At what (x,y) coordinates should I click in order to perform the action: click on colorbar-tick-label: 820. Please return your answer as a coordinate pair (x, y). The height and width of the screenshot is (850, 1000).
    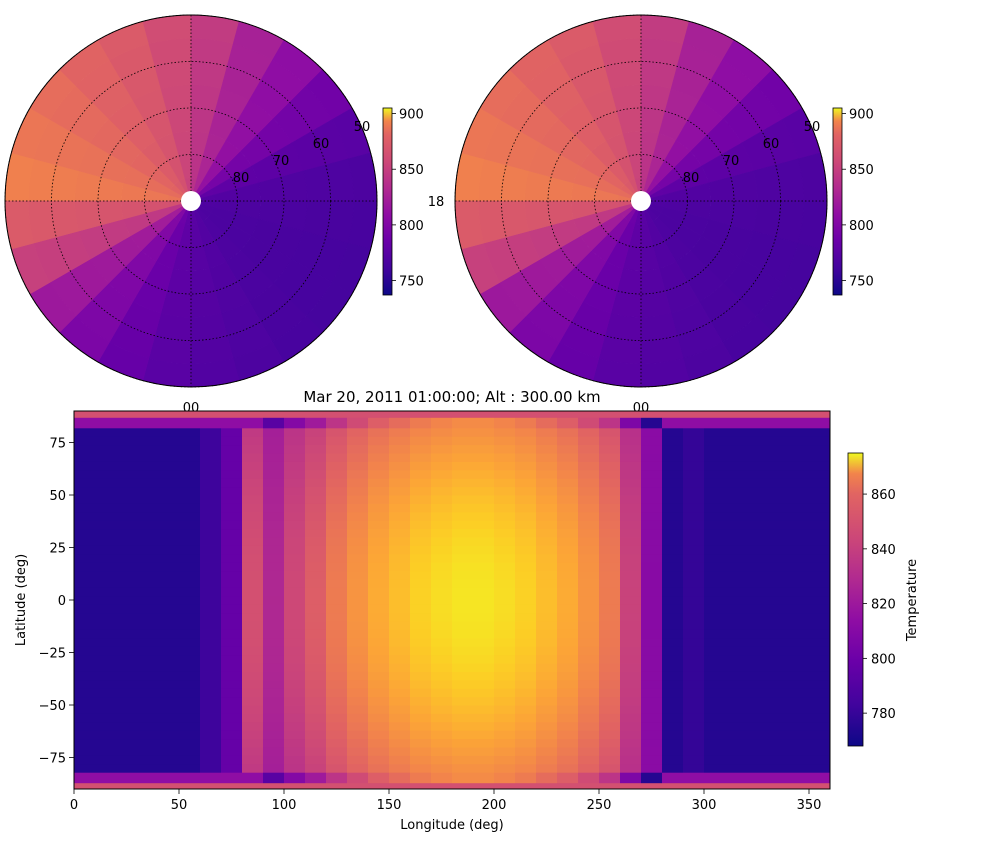
    Looking at the image, I should click on (883, 605).